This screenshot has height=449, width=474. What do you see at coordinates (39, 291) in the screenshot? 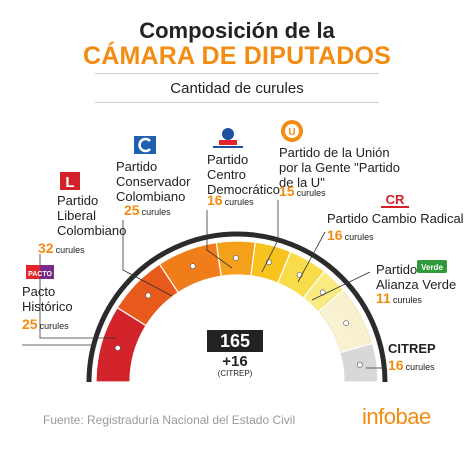
I see `label-pacto-line-1: Pacto` at bounding box center [39, 291].